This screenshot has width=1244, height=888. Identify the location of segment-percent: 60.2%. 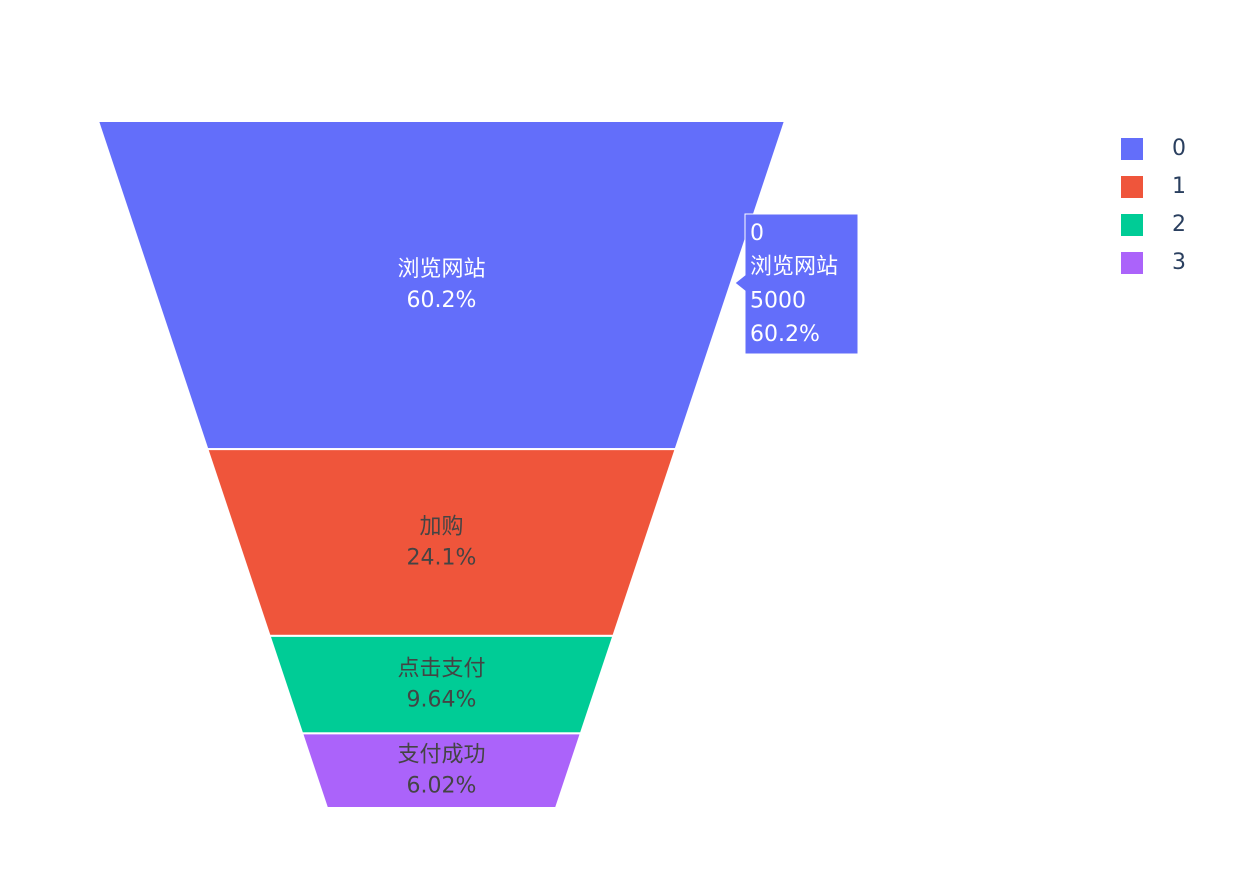
(442, 300).